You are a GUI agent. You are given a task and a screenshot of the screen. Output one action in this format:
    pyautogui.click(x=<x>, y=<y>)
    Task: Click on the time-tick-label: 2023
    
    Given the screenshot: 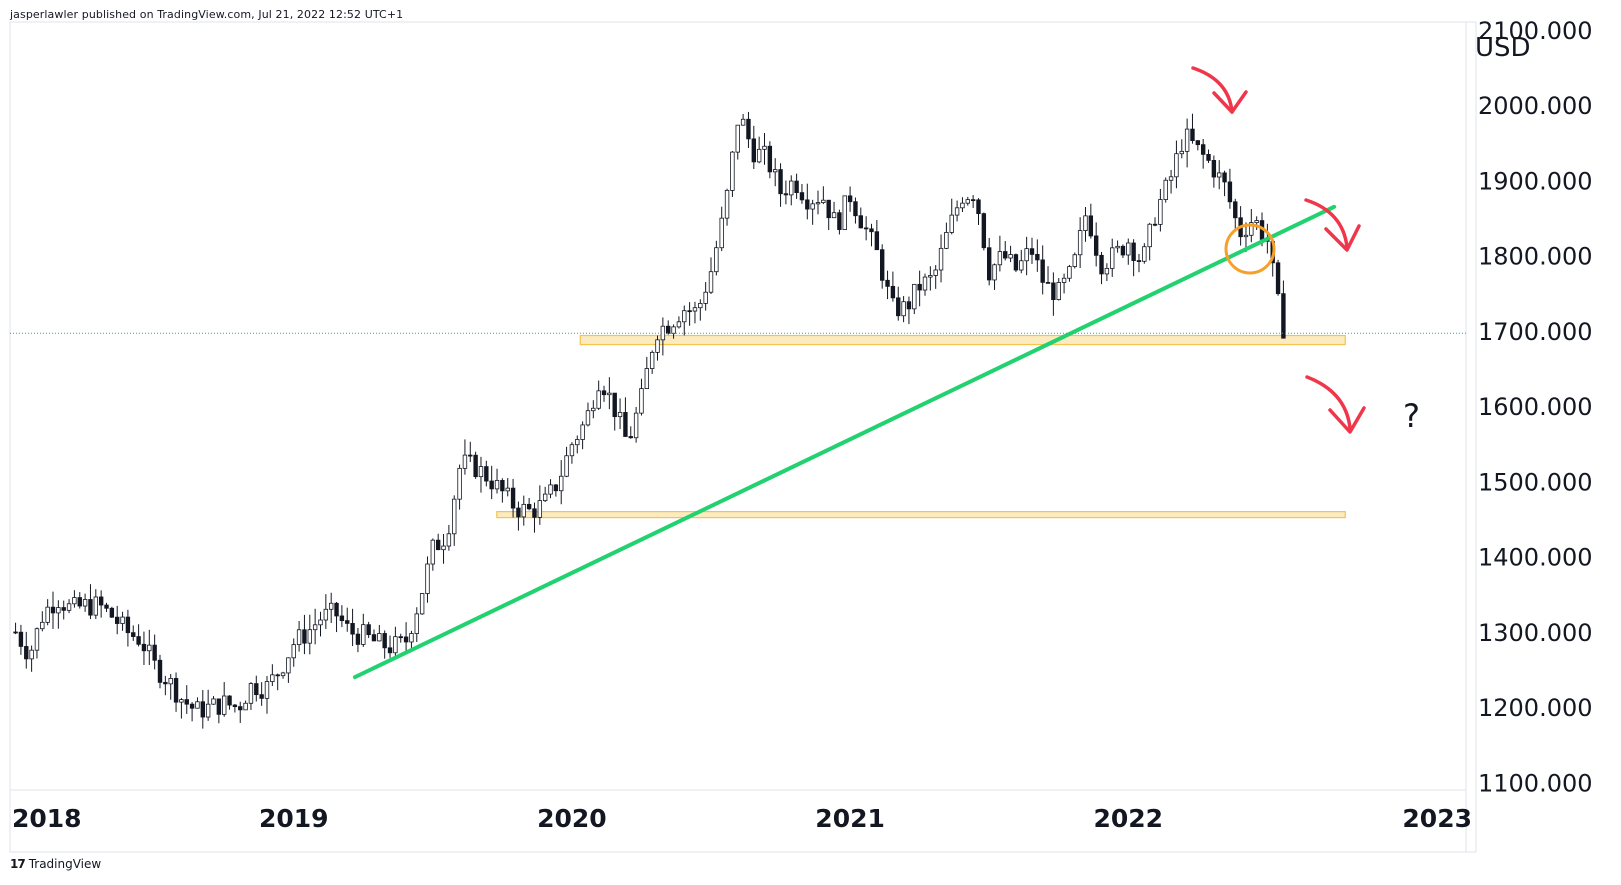 What is the action you would take?
    pyautogui.click(x=1437, y=818)
    